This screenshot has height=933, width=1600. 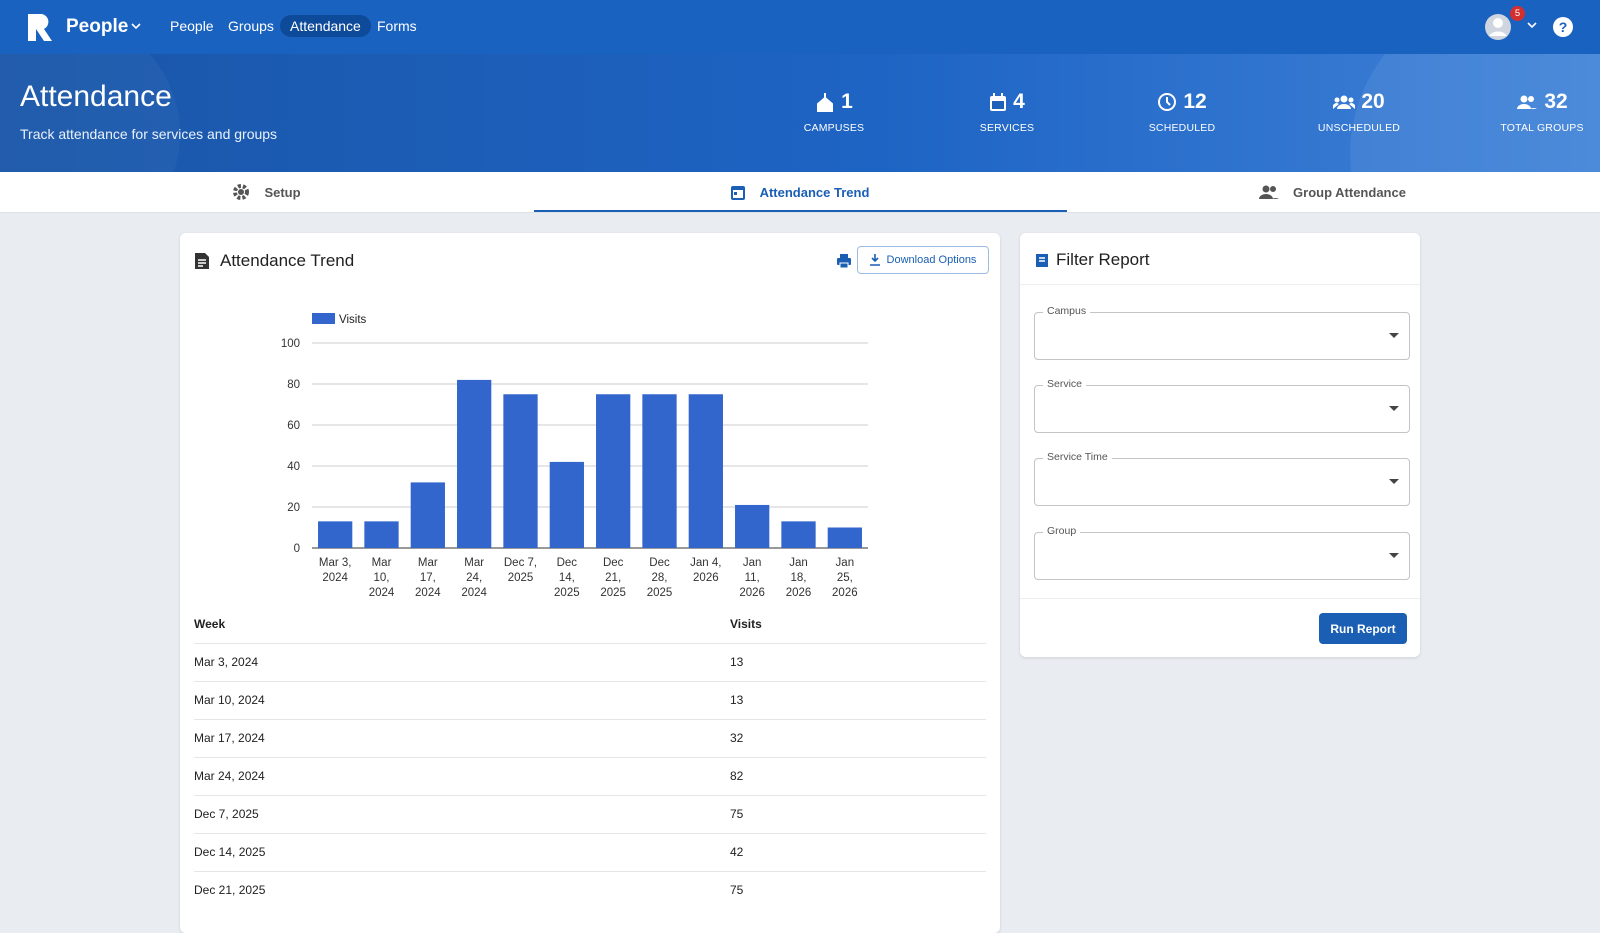 I want to click on filter-icon, so click(x=1042, y=260).